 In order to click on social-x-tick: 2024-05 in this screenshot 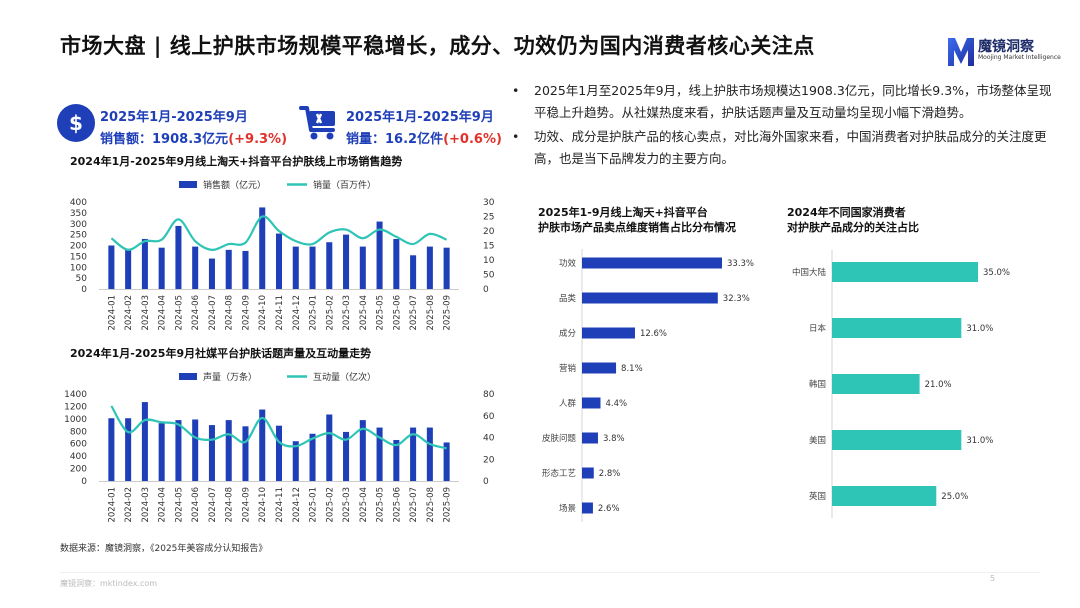, I will do `click(179, 505)`.